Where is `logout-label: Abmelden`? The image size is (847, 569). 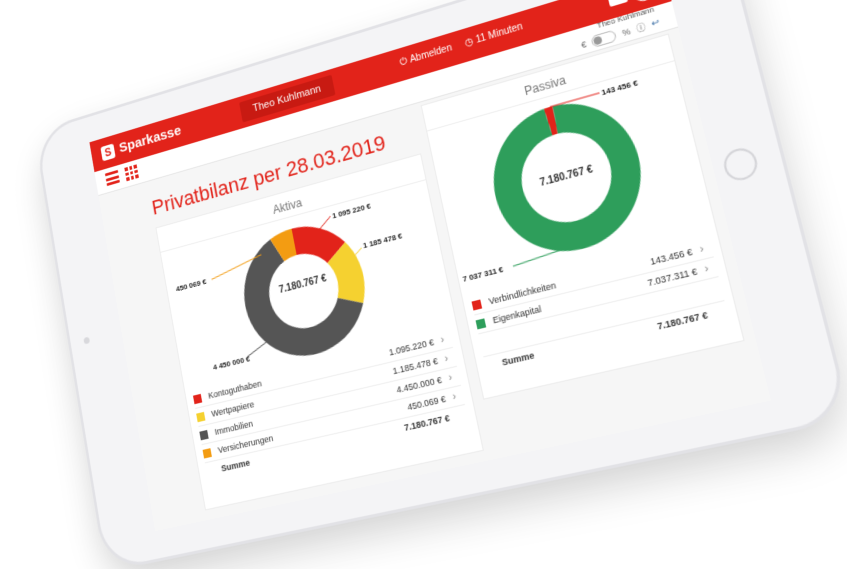
logout-label: Abmelden is located at coordinates (431, 54).